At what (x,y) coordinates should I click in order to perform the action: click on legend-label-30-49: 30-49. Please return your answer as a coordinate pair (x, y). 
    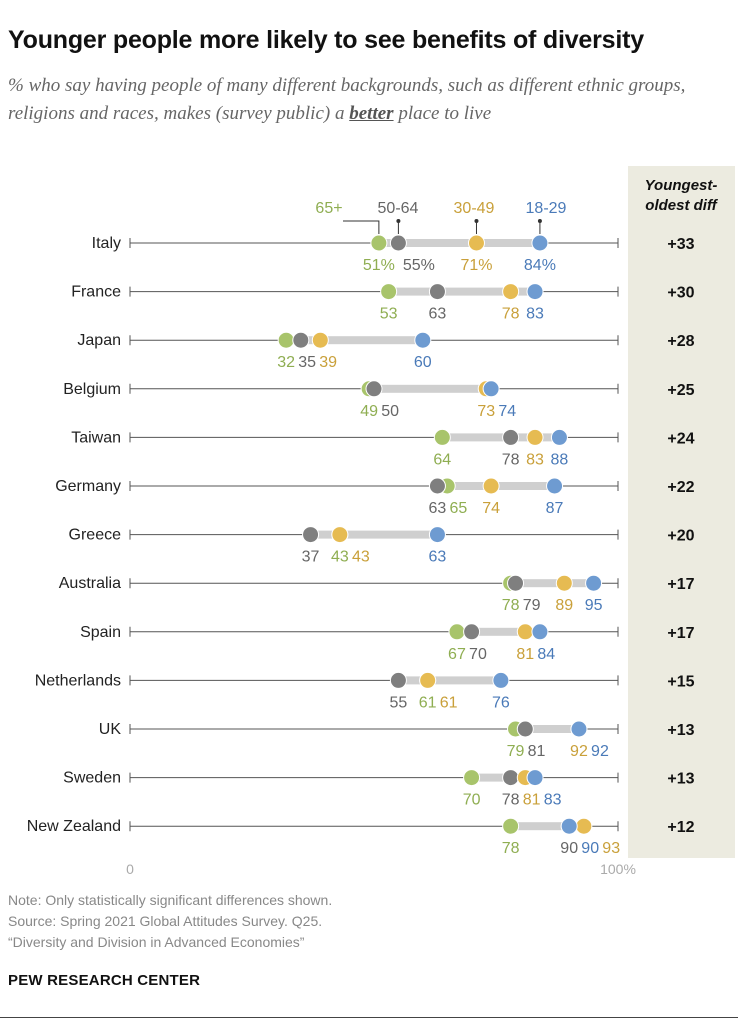
    Looking at the image, I should click on (474, 208).